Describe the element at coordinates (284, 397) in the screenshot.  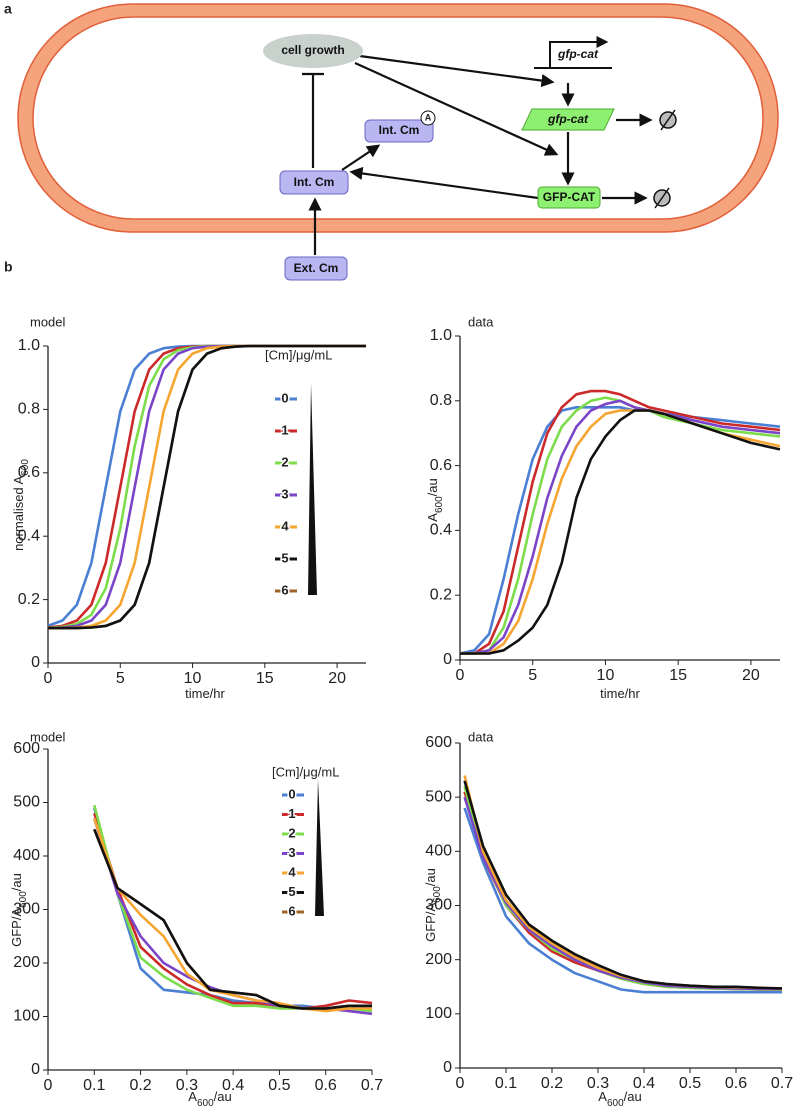
I see `legend-label: 0` at that location.